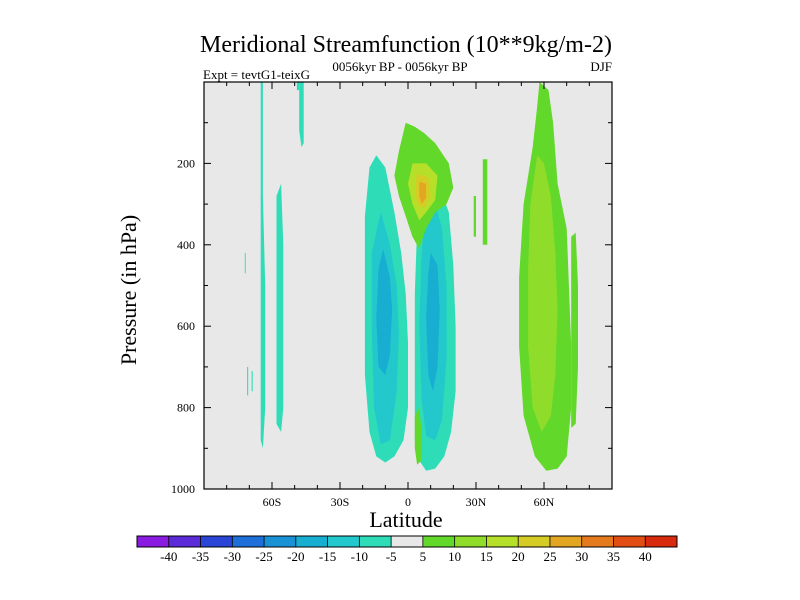  What do you see at coordinates (301, 115) in the screenshot?
I see `region-sh-highlat-blob-c` at bounding box center [301, 115].